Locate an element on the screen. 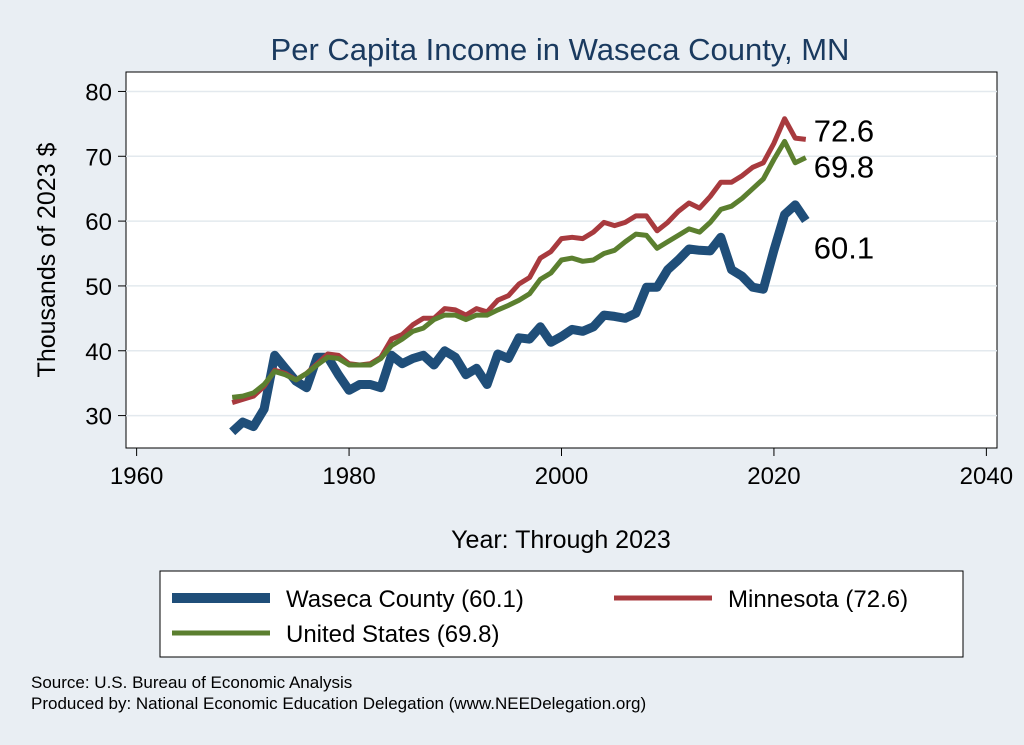 This screenshot has width=1024, height=745. x-tick-label: 2020 is located at coordinates (773, 476).